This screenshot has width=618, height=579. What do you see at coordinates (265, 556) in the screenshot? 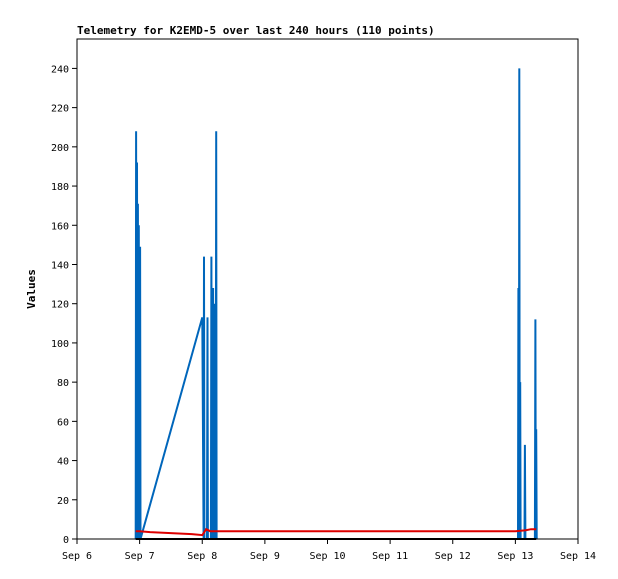
I see `x-tick-label: Sep 9` at bounding box center [265, 556].